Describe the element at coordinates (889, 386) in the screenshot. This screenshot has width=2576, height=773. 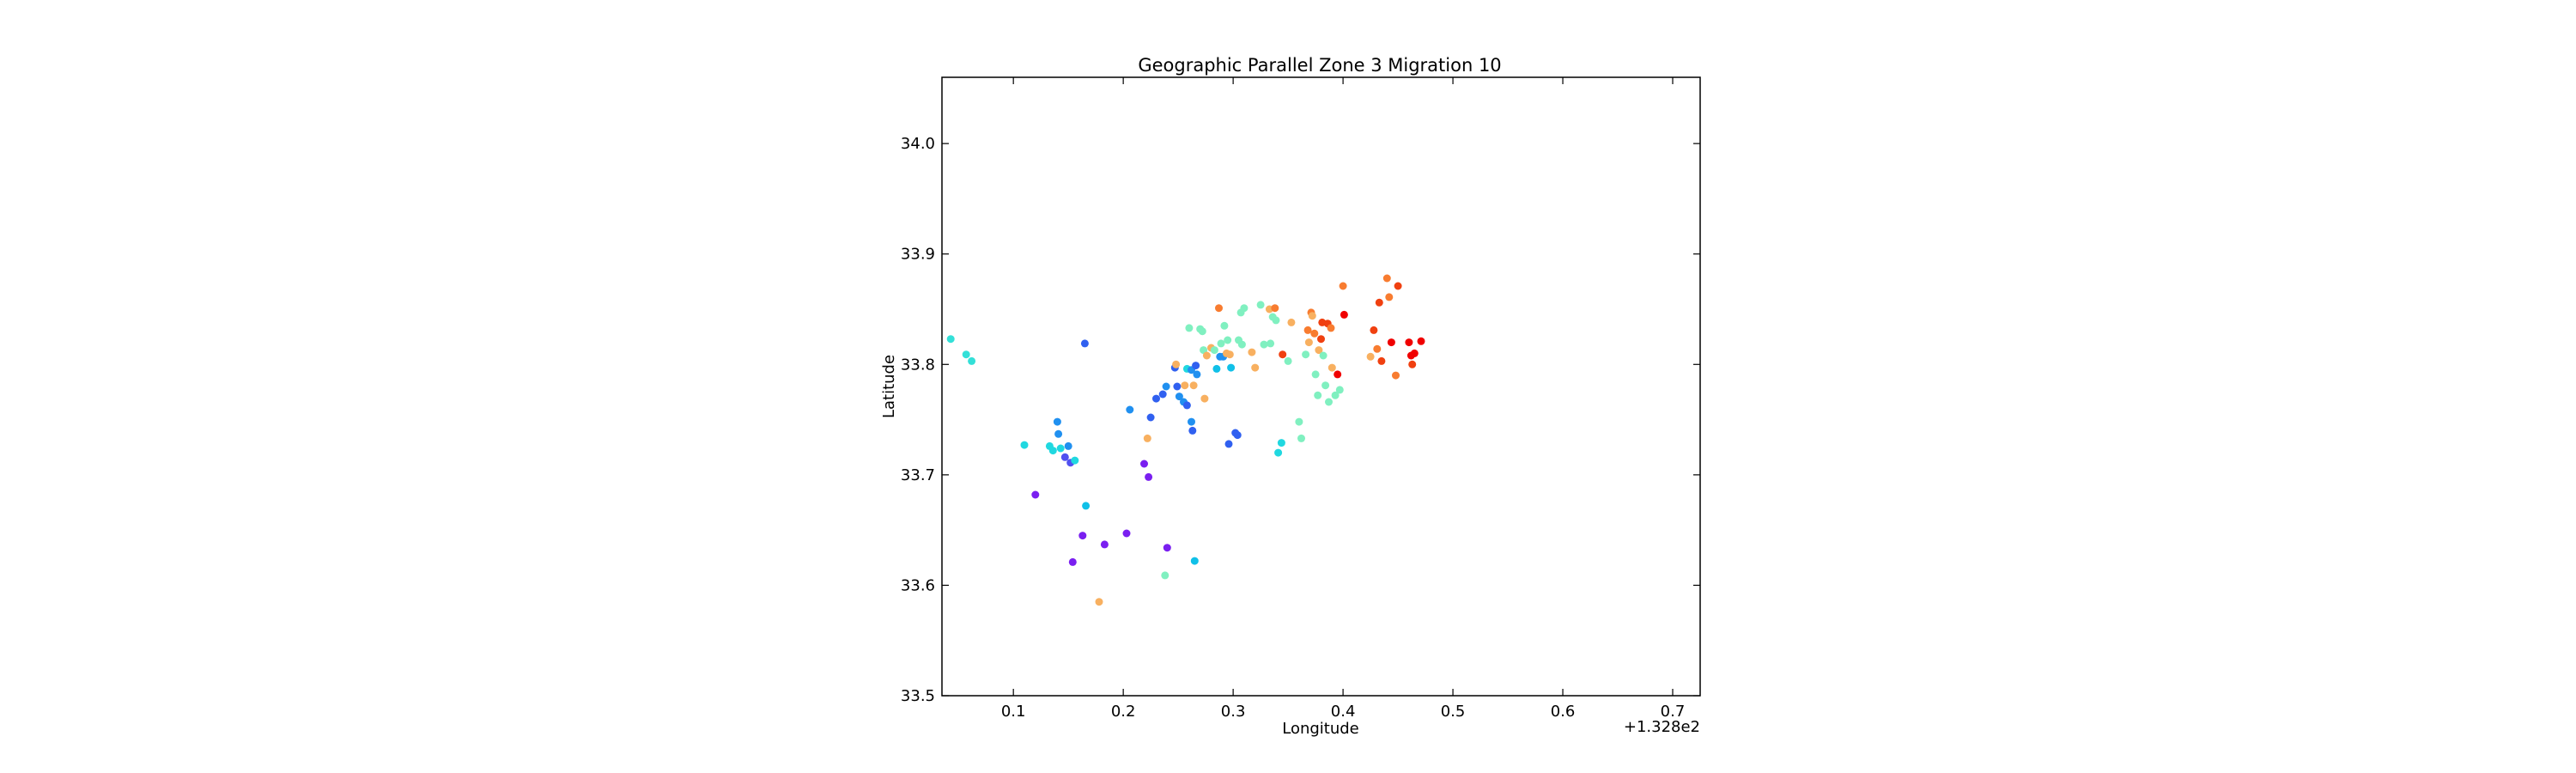
I see `y-axis-label: Latitude` at that location.